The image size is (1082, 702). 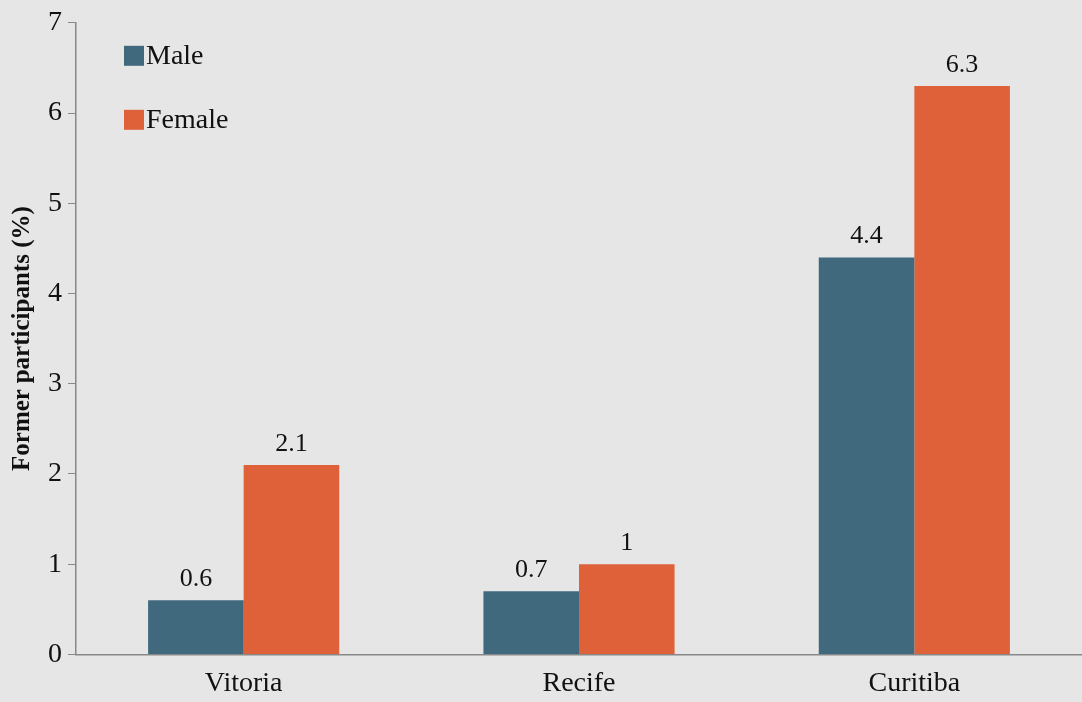 What do you see at coordinates (55, 652) in the screenshot?
I see `y-tick-label: 0` at bounding box center [55, 652].